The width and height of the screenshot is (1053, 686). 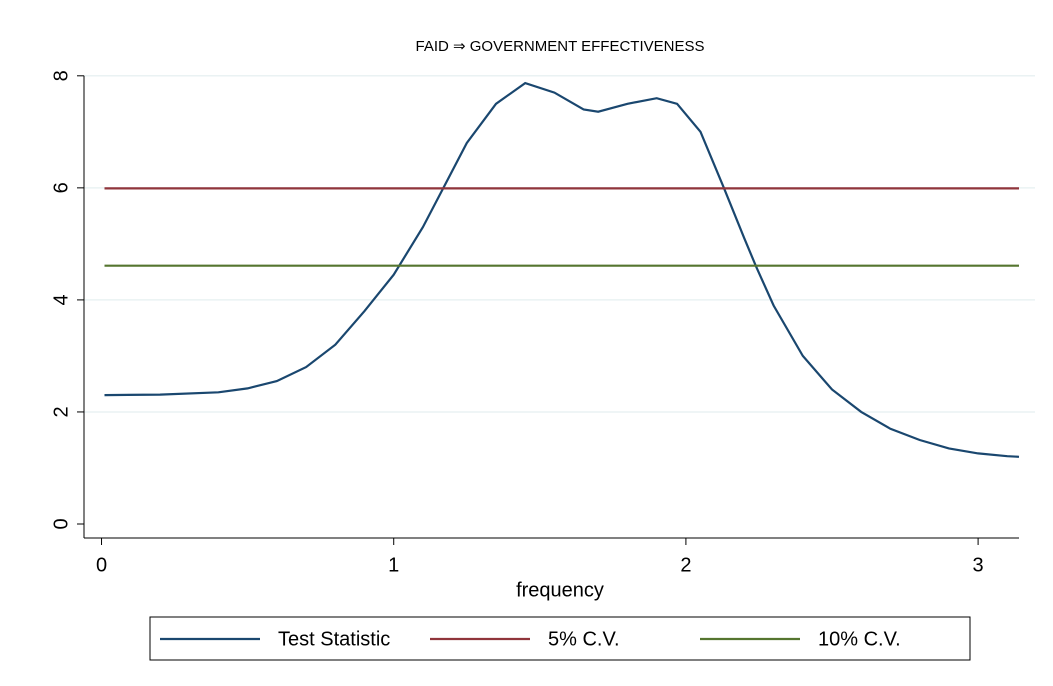 What do you see at coordinates (61, 411) in the screenshot?
I see `y-tick-label: 2` at bounding box center [61, 411].